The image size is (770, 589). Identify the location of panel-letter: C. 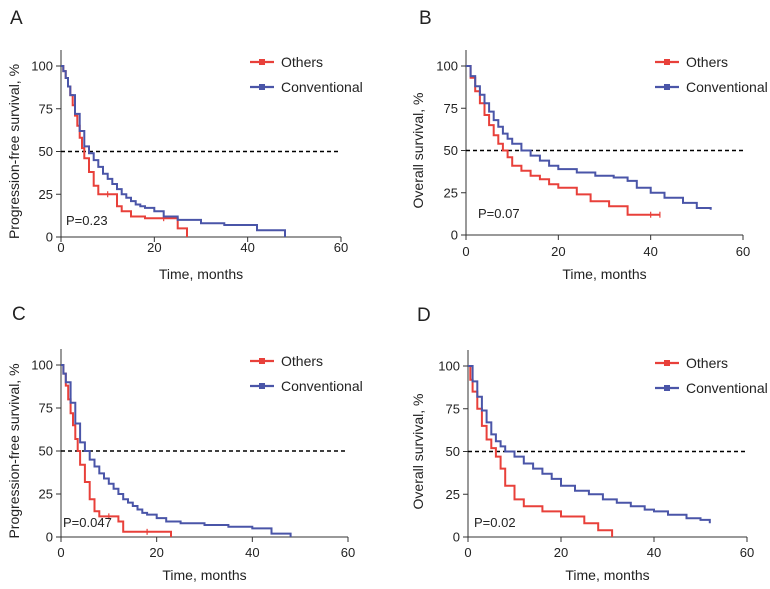
(19, 314).